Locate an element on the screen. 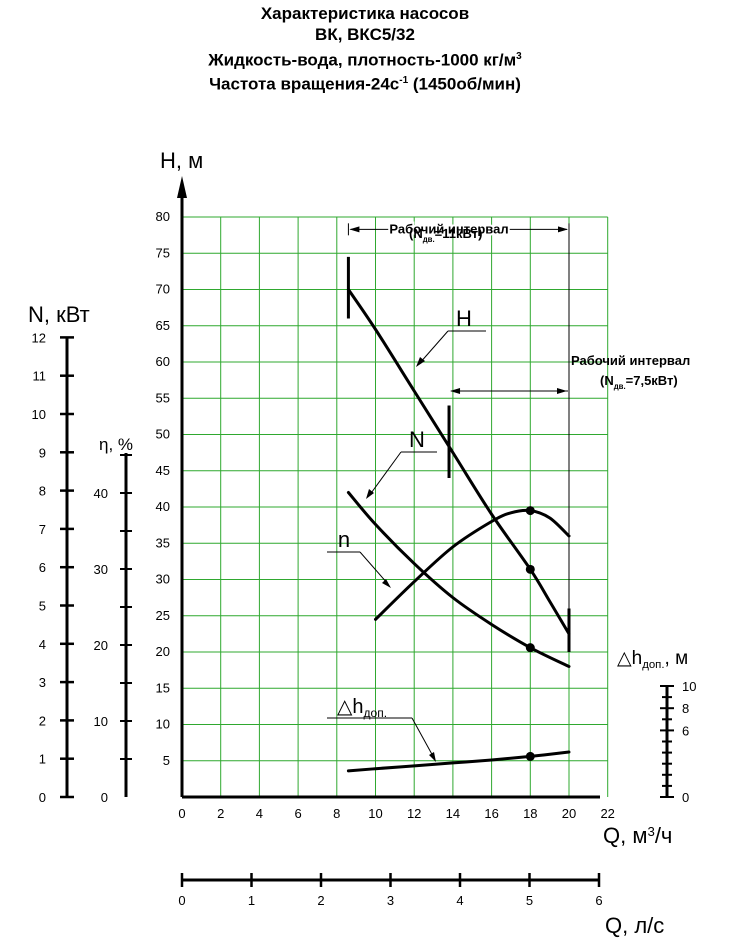  tick-label-H: 45 is located at coordinates (163, 470).